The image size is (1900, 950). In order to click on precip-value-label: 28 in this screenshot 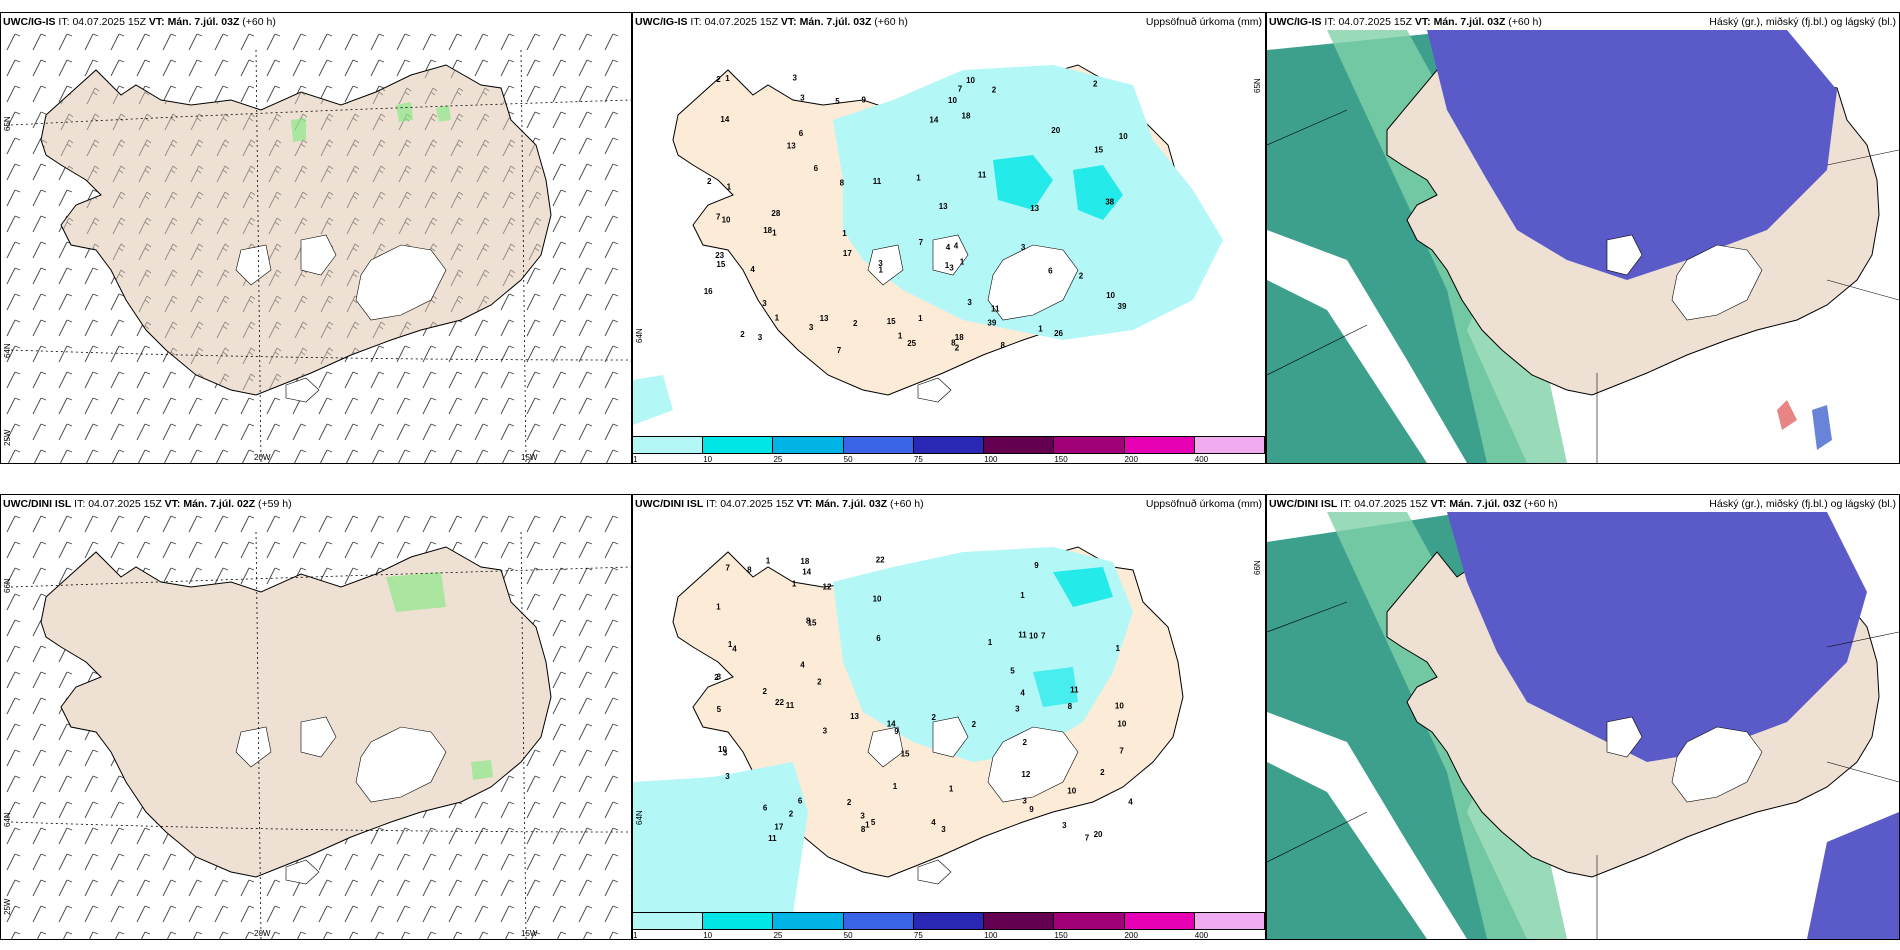, I will do `click(775, 213)`.